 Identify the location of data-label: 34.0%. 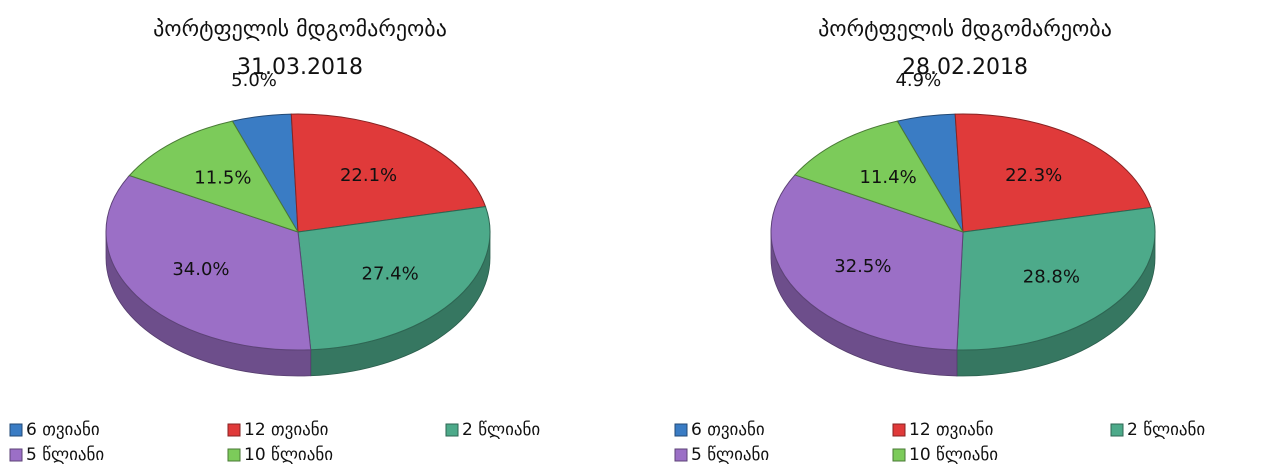
(200, 269).